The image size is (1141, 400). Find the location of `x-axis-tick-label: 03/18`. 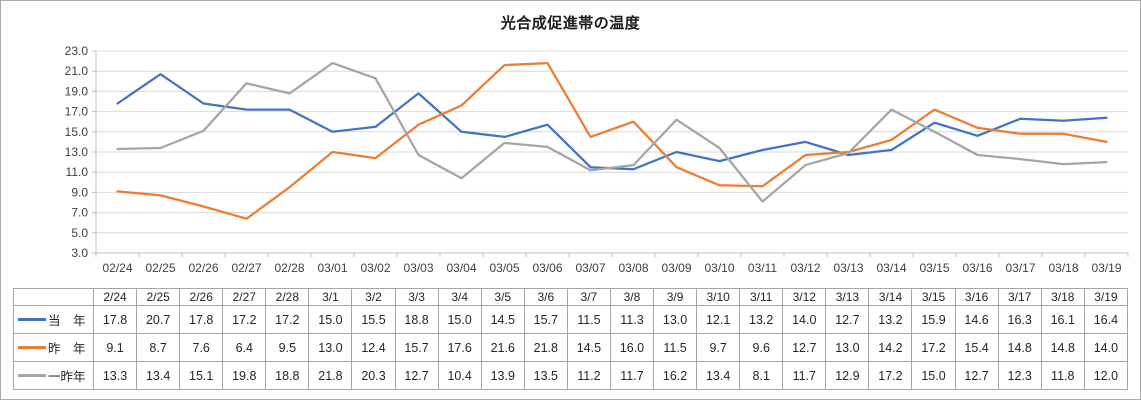

x-axis-tick-label: 03/18 is located at coordinates (1063, 268).